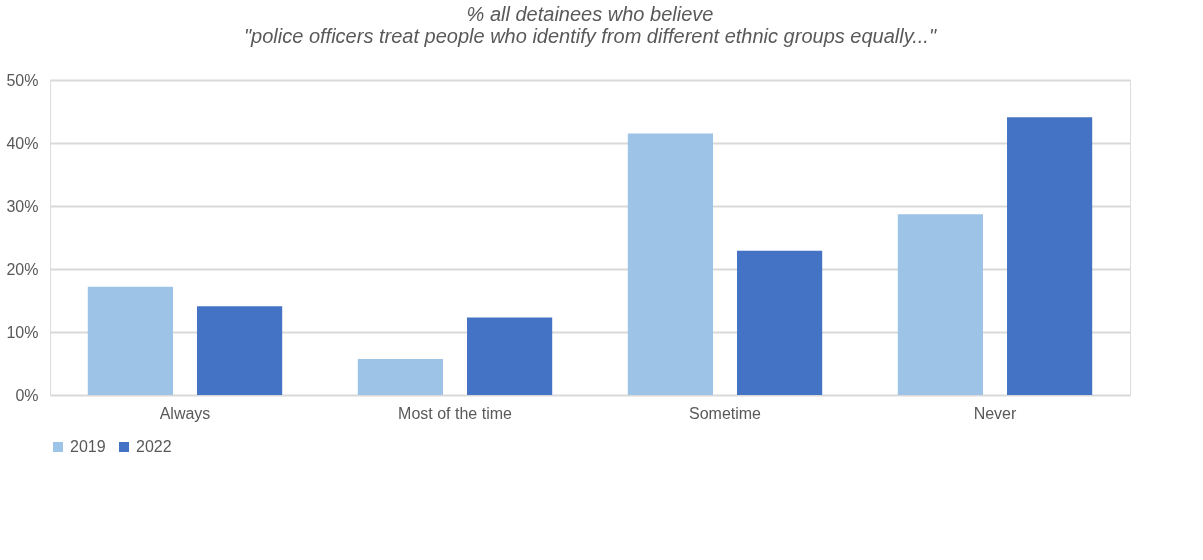  What do you see at coordinates (22, 269) in the screenshot?
I see `y-tick-label: 20%` at bounding box center [22, 269].